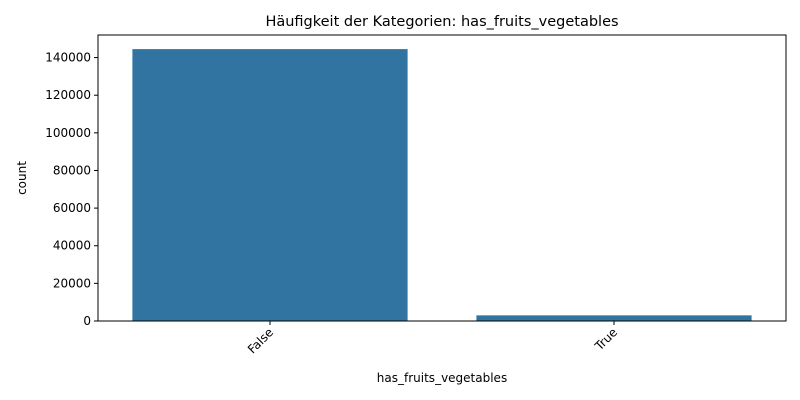 Image resolution: width=800 pixels, height=400 pixels. Describe the element at coordinates (87, 321) in the screenshot. I see `y-tick-label: 0` at that location.